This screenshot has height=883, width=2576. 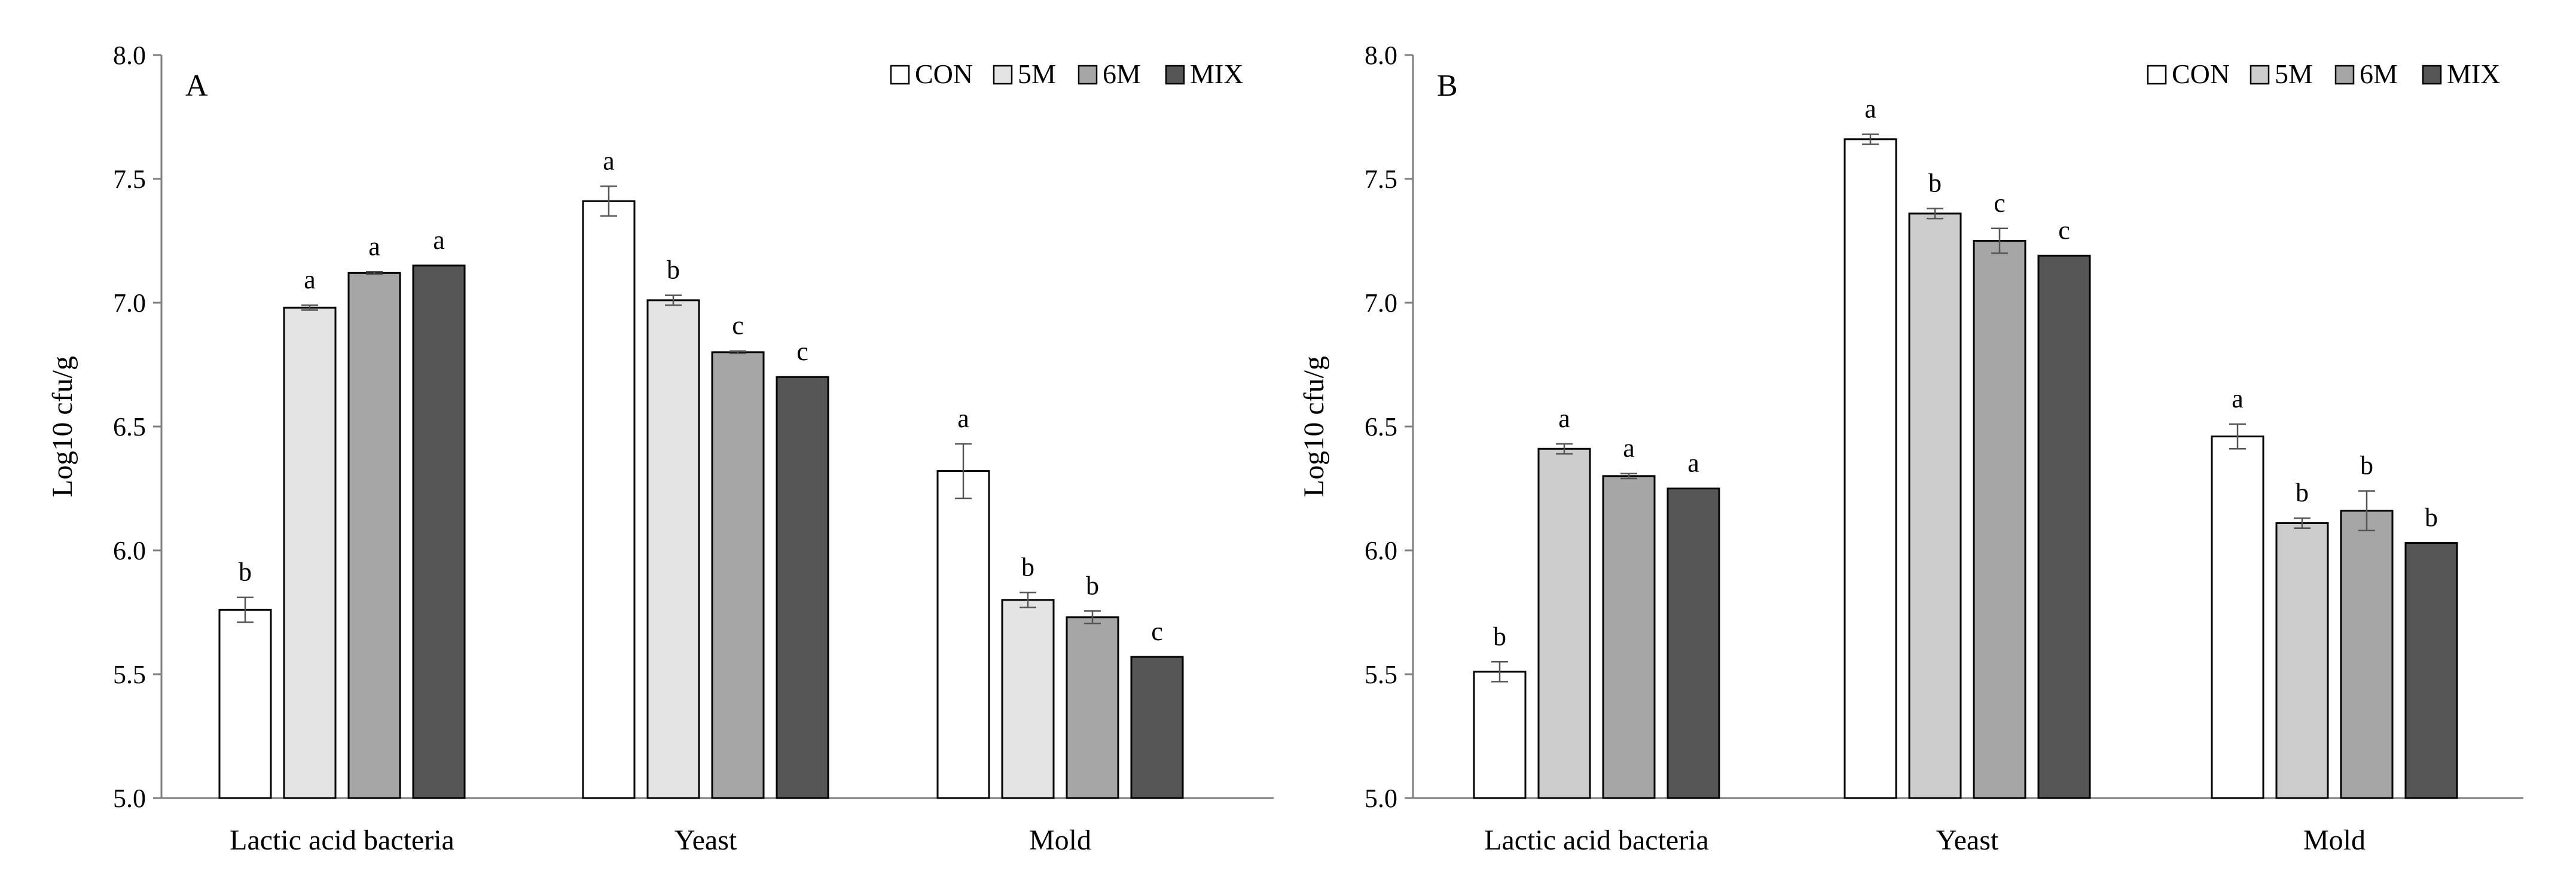 I want to click on panel-label: B, so click(x=1448, y=86).